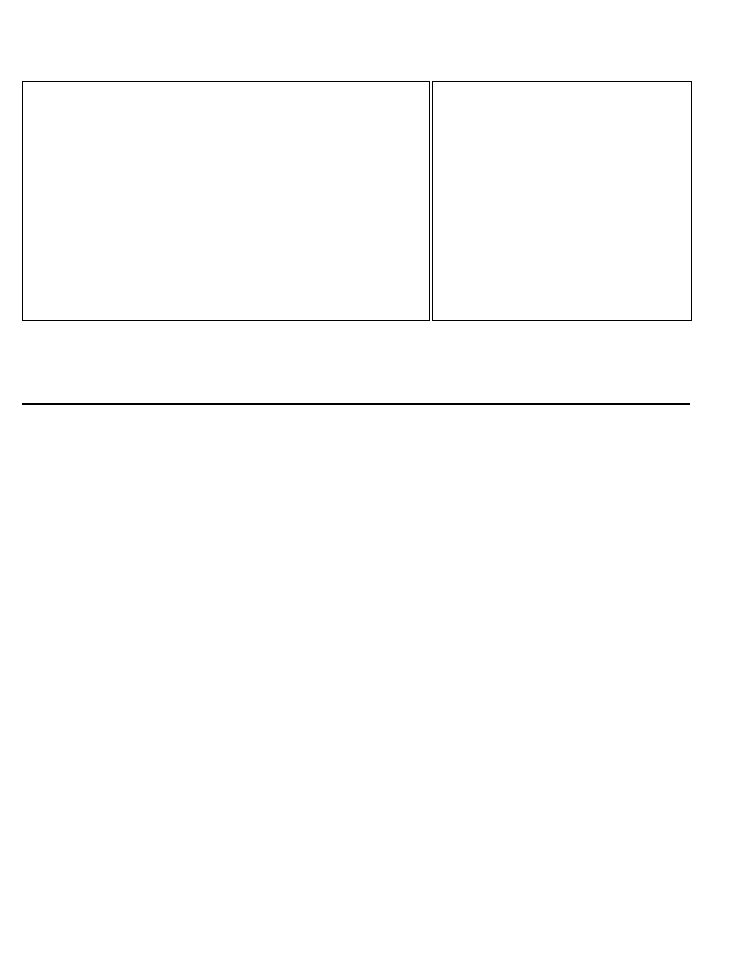  I want to click on spectral-distribution-chart, so click(226, 201).